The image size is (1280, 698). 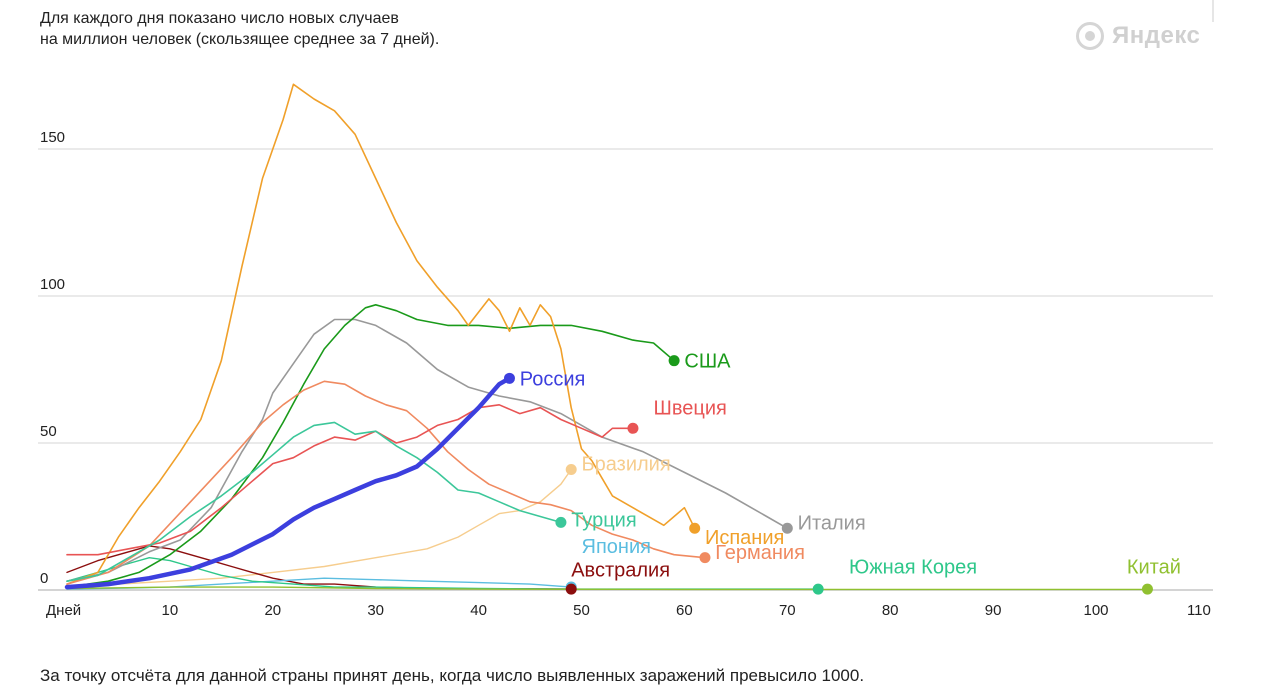 I want to click on series-label: Южная Корея, so click(x=913, y=567).